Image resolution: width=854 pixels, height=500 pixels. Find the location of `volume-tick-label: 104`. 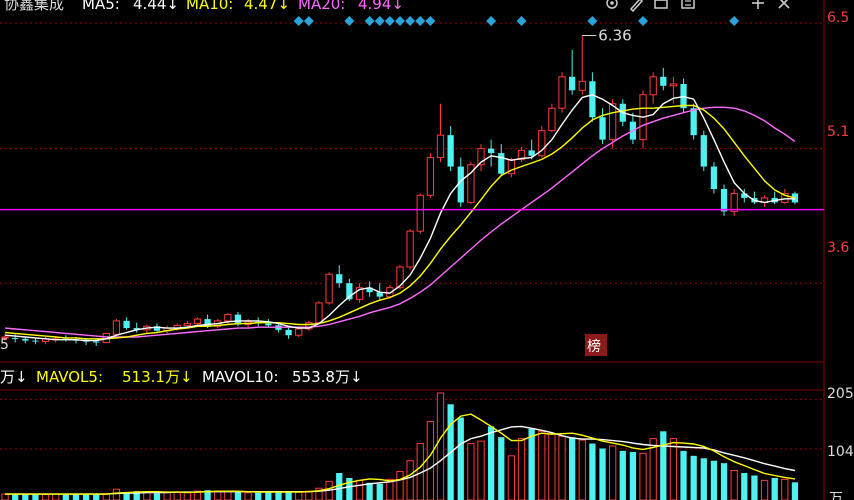

volume-tick-label: 104 is located at coordinates (840, 452).